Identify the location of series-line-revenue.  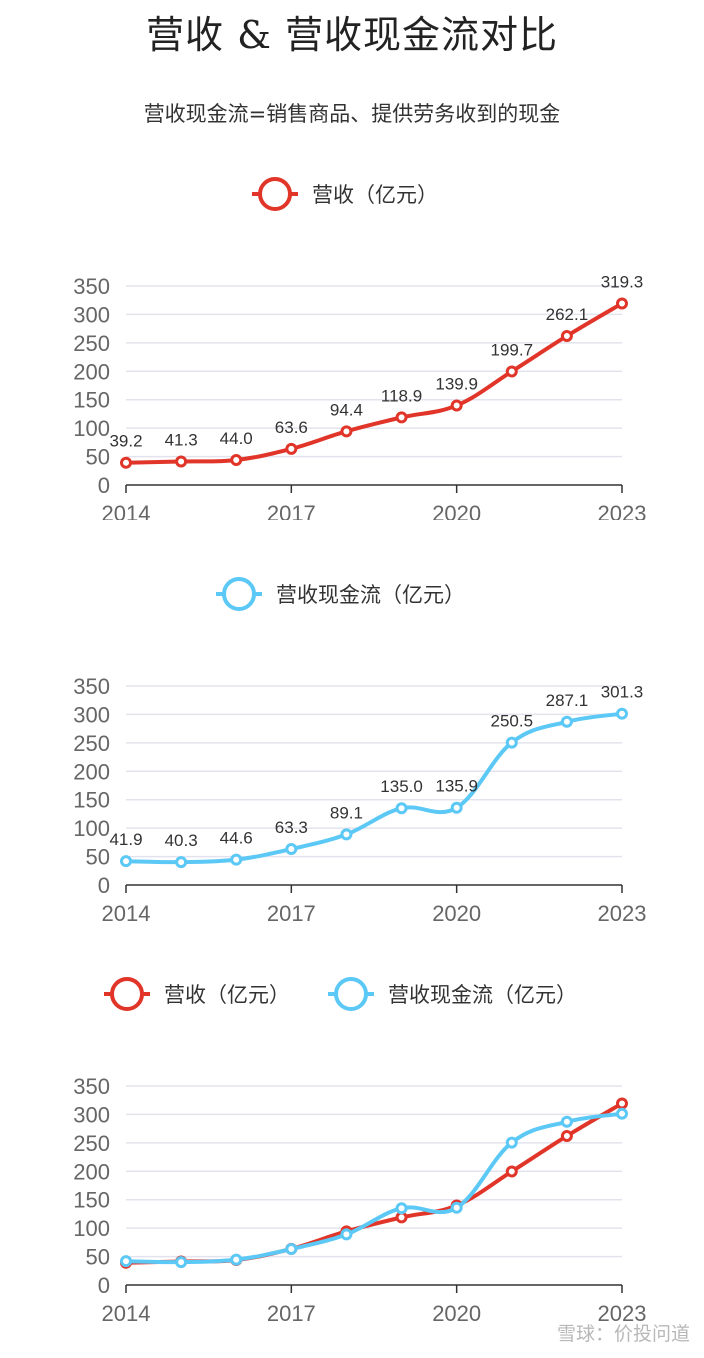
(374, 383).